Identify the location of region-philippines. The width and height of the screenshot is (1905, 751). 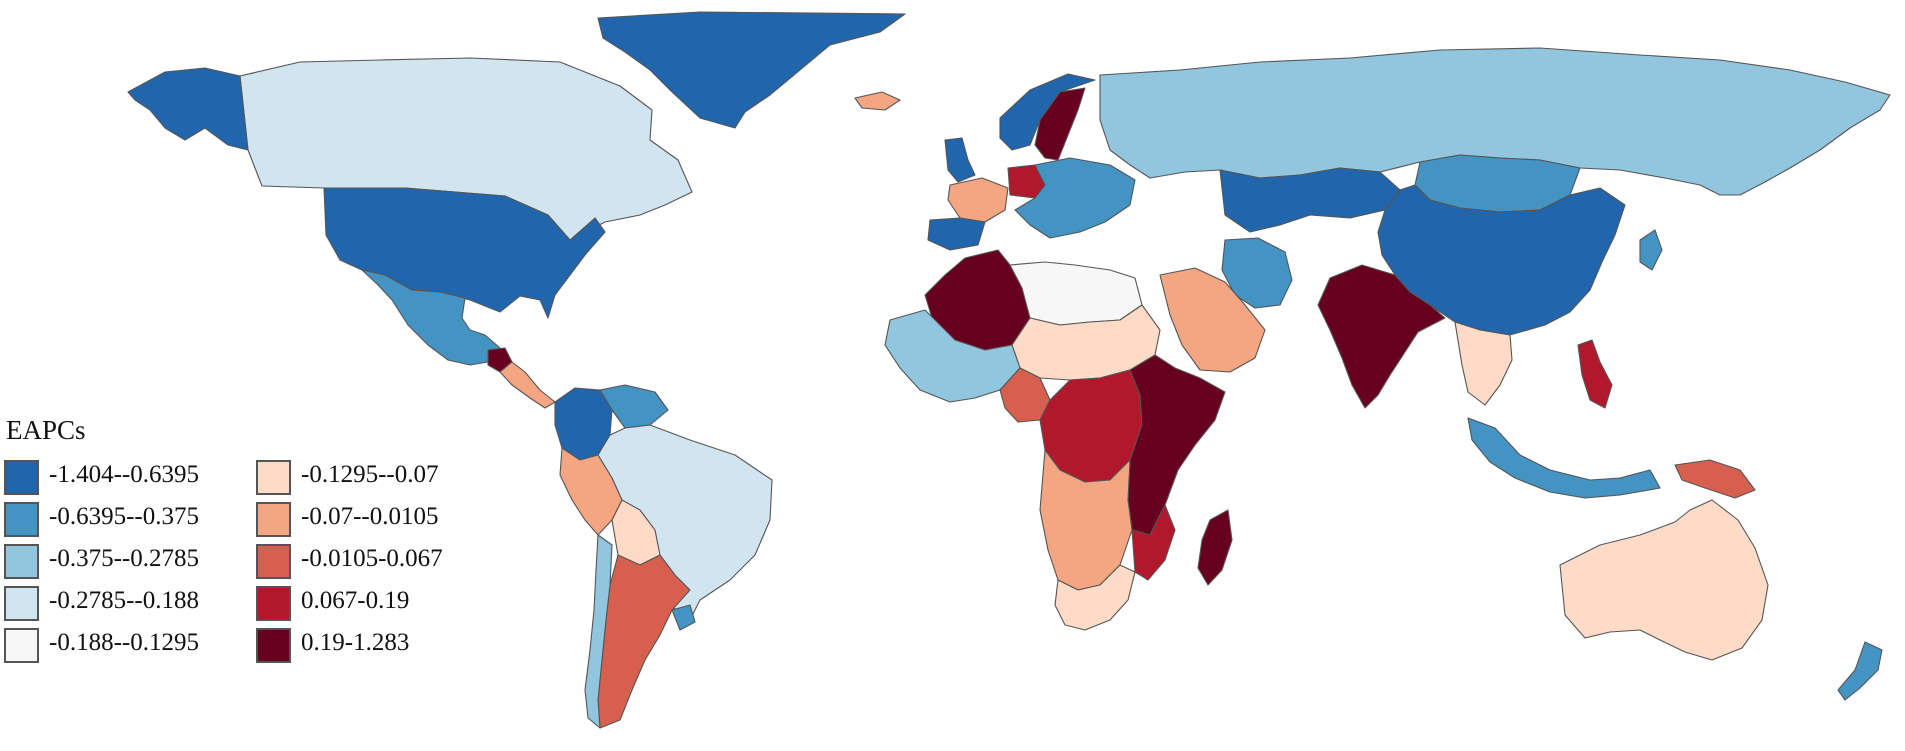
(1595, 374).